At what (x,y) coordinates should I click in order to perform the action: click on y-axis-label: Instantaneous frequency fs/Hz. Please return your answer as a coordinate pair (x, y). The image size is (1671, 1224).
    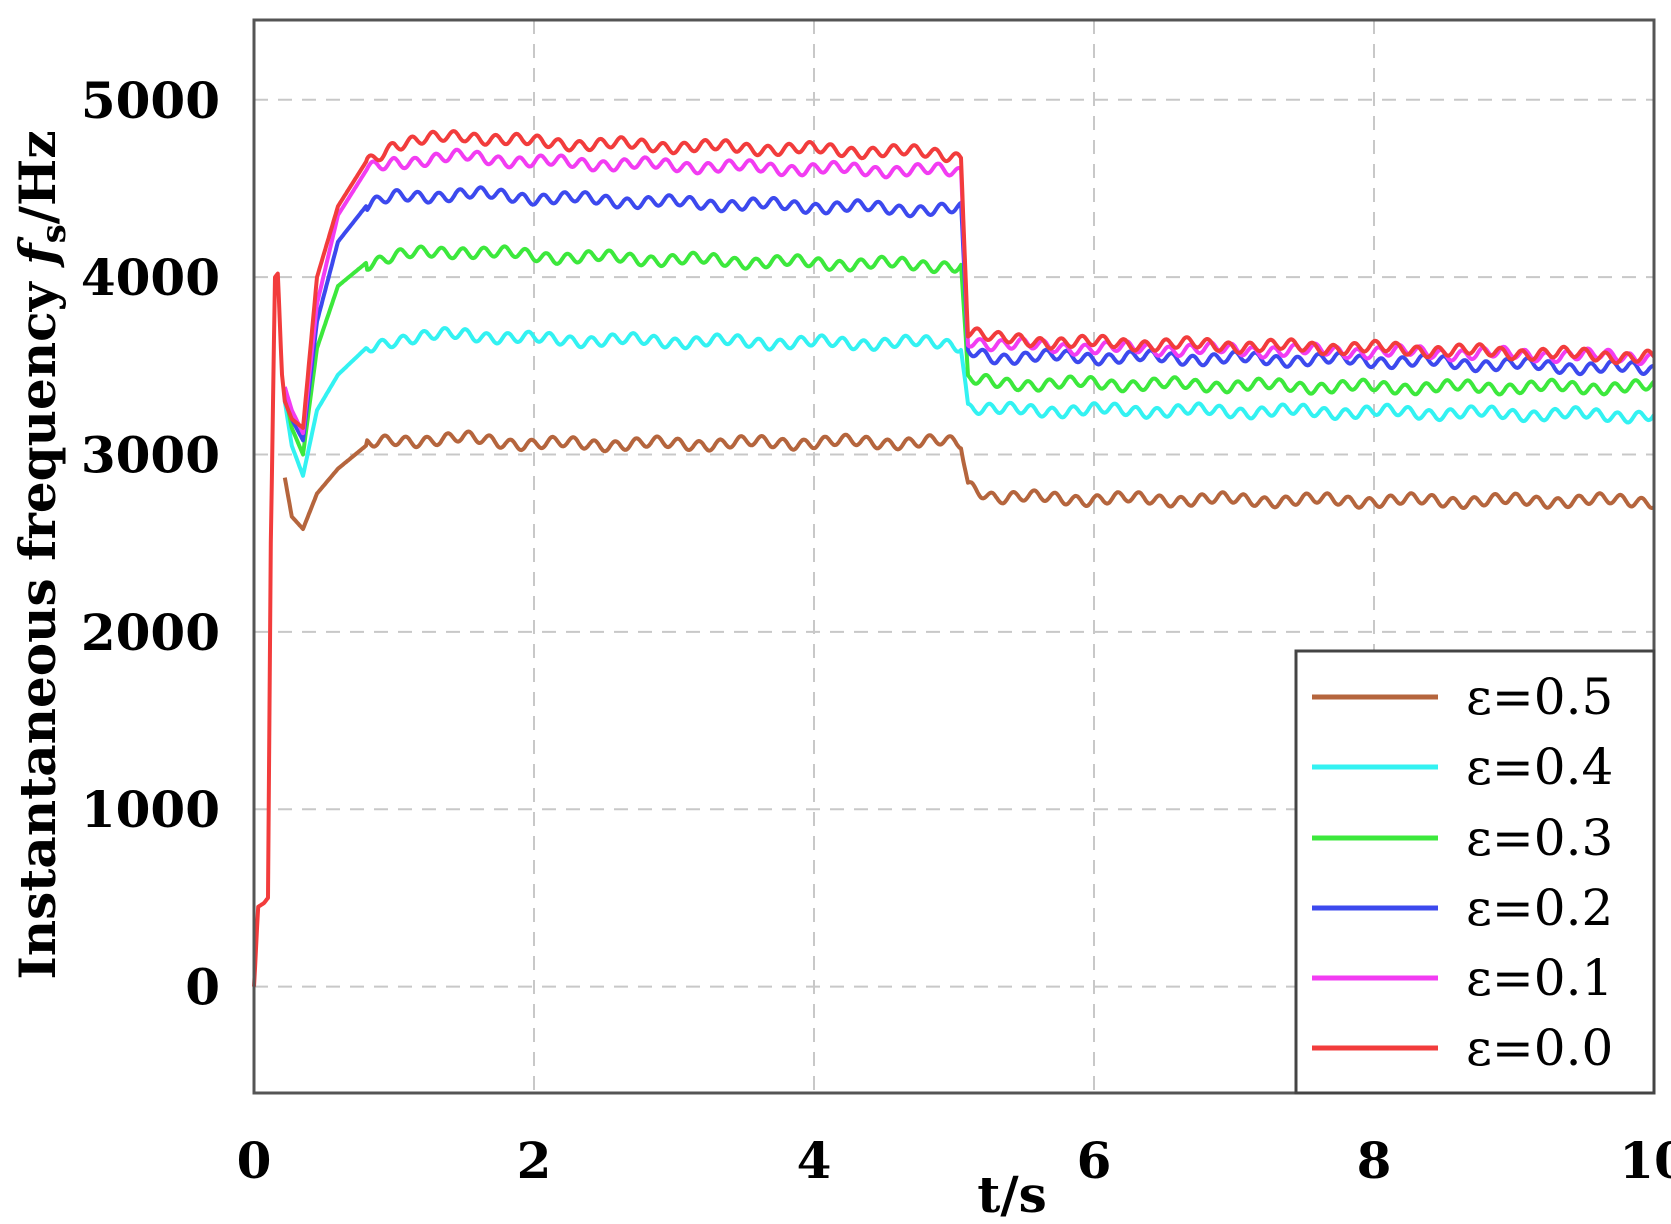
    Looking at the image, I should click on (41, 554).